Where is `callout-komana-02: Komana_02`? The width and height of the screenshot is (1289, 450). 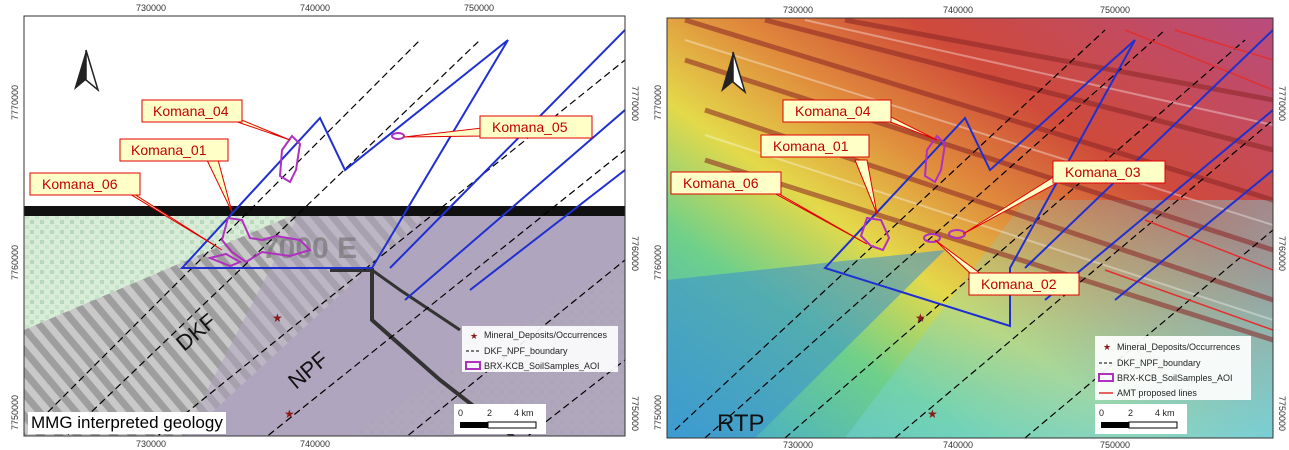
callout-komana-02: Komana_02 is located at coordinates (1007, 267).